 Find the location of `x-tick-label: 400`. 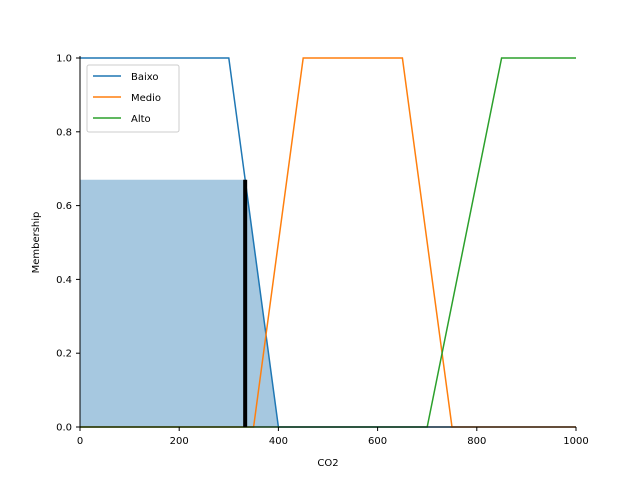

x-tick-label: 400 is located at coordinates (278, 441).